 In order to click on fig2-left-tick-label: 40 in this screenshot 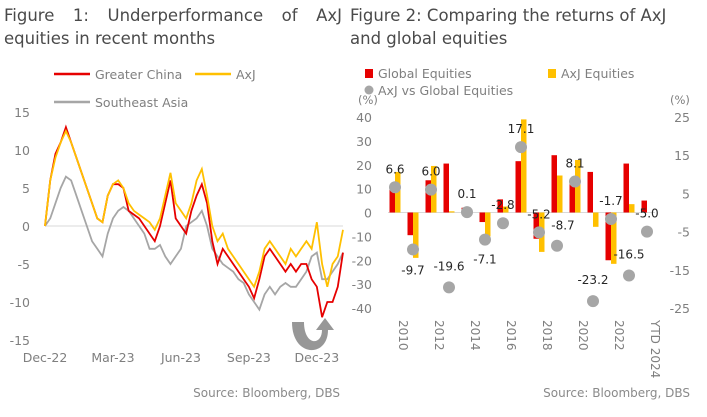, I will do `click(364, 117)`.